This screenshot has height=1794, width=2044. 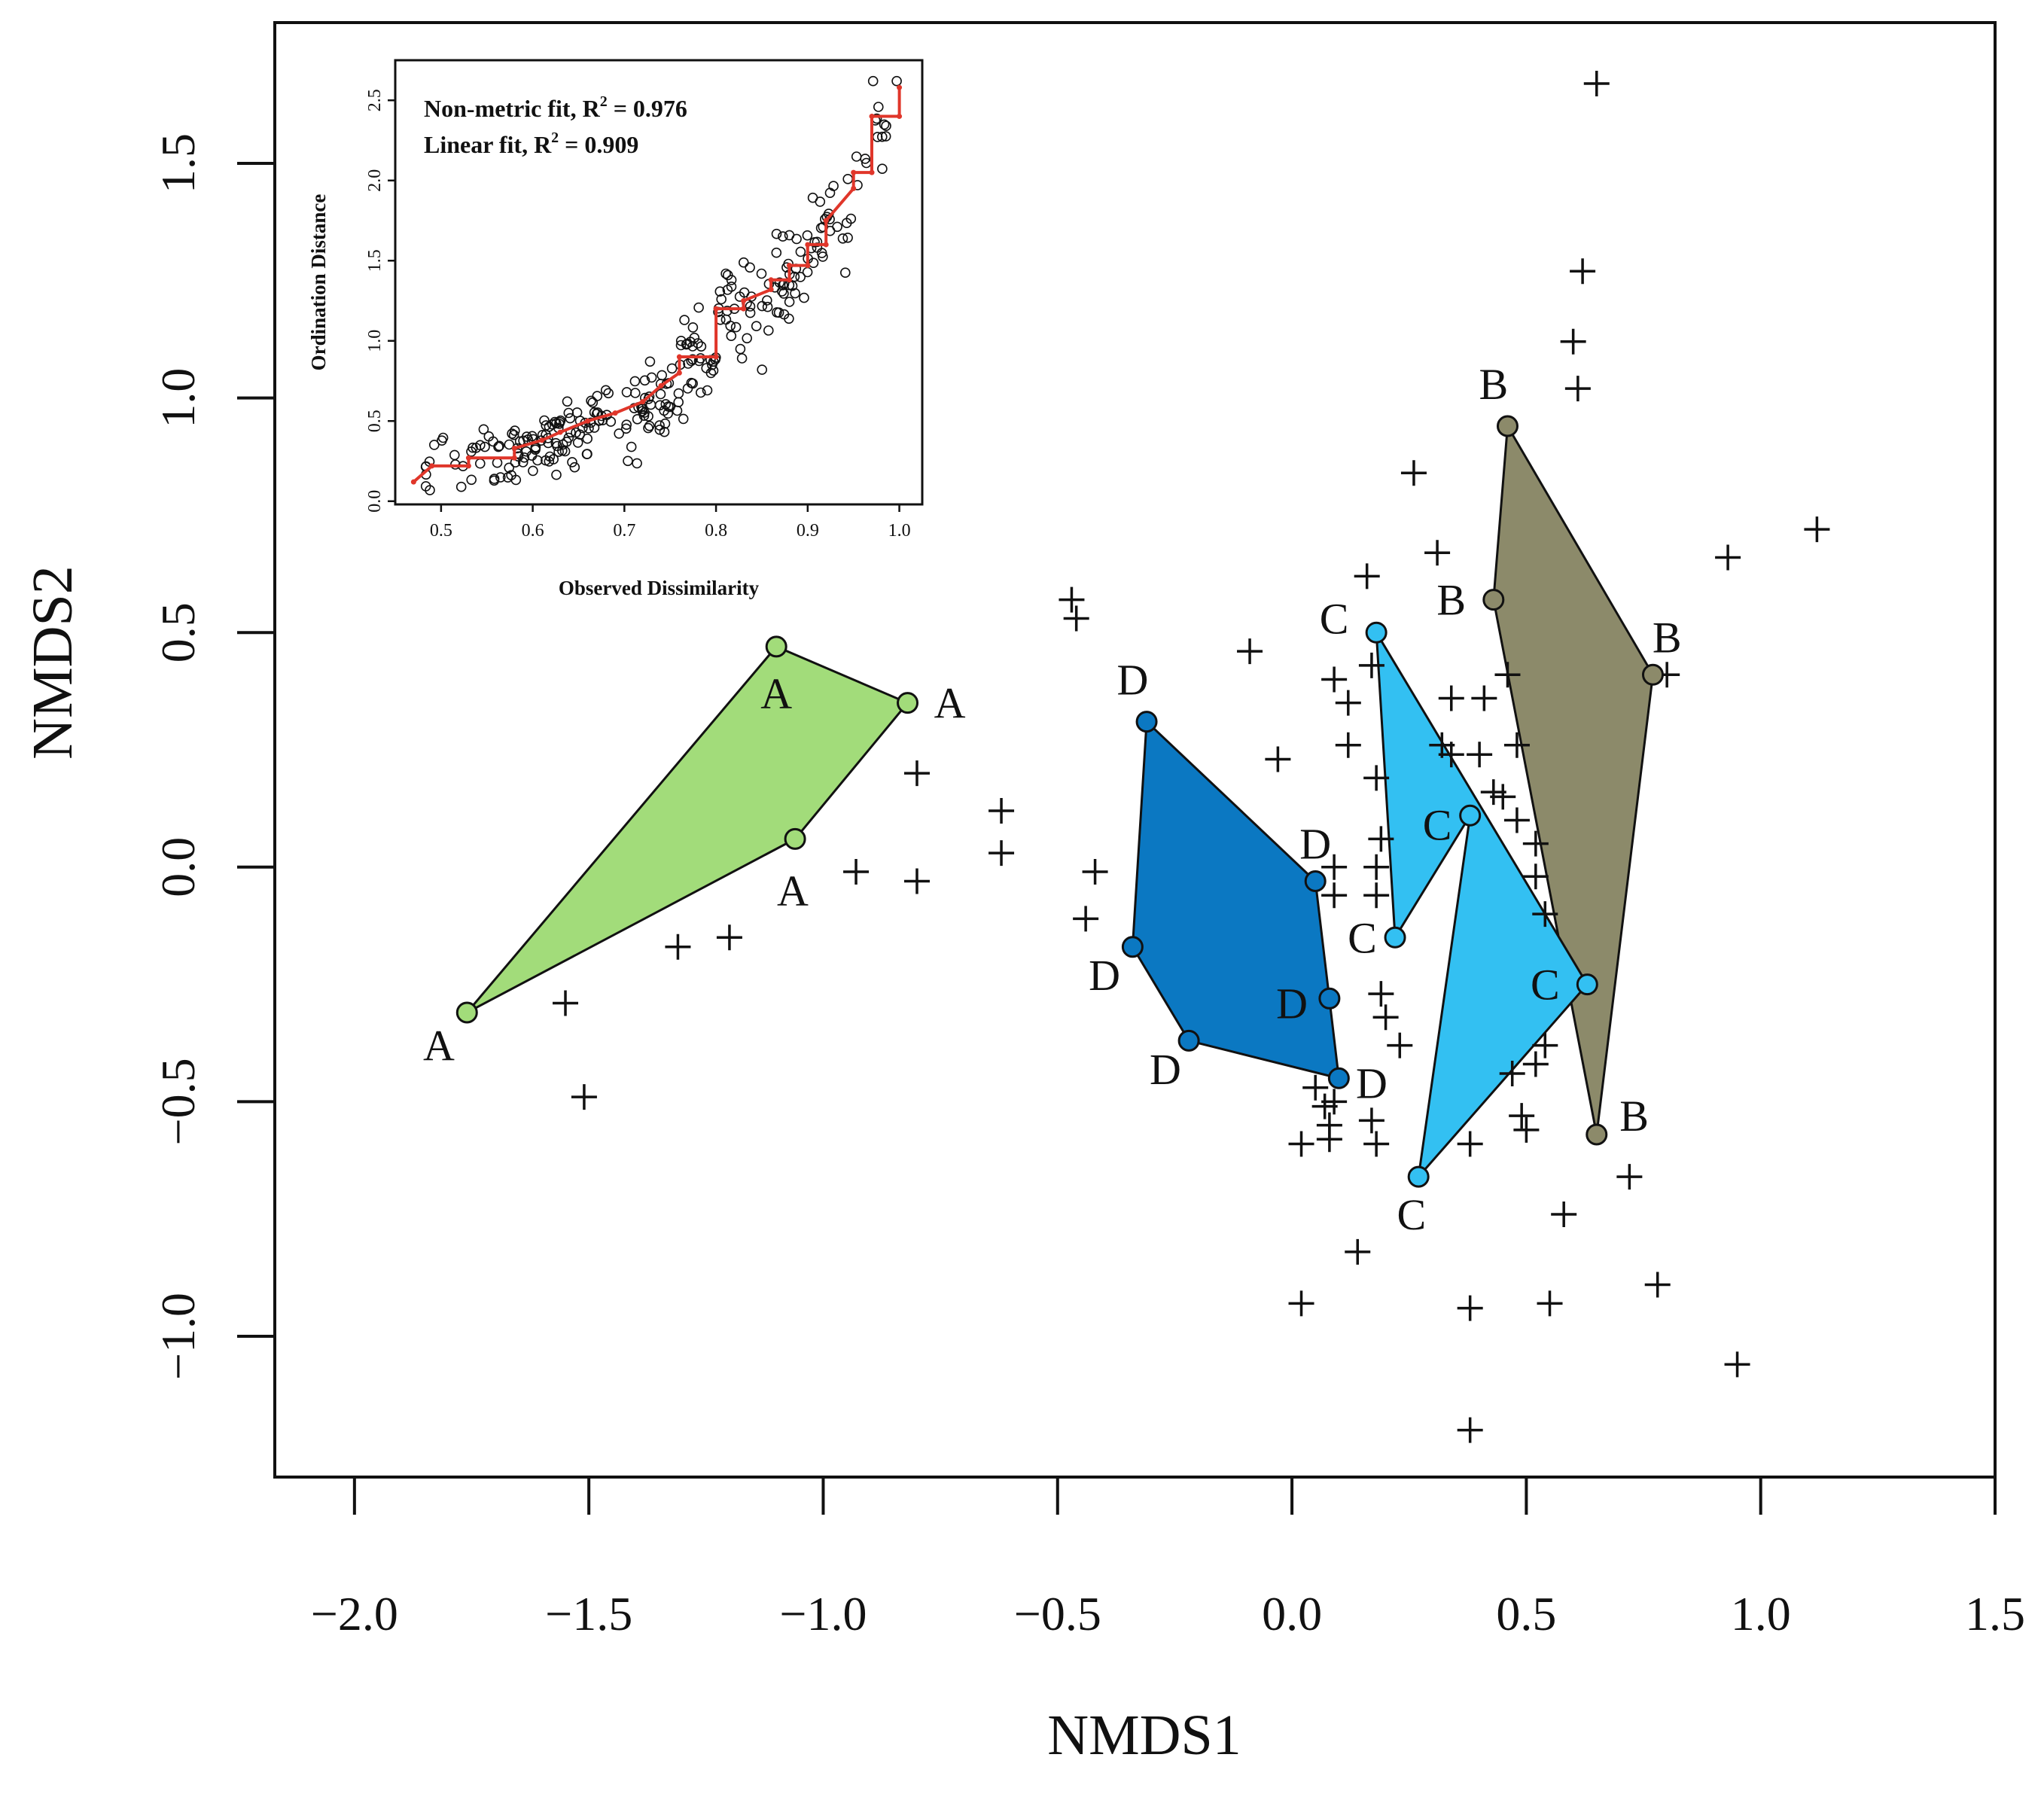 I want to click on inset-x-tick-label-3: 0.8, so click(x=716, y=531).